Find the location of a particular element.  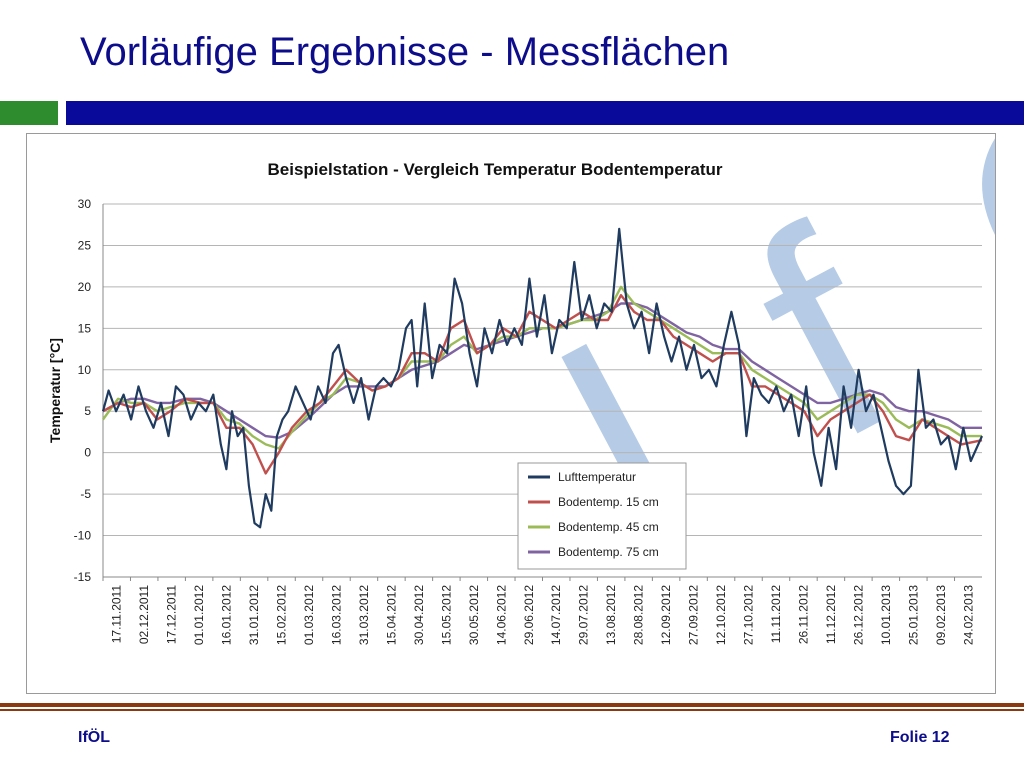

footer-brand: IfÖL is located at coordinates (94, 737).